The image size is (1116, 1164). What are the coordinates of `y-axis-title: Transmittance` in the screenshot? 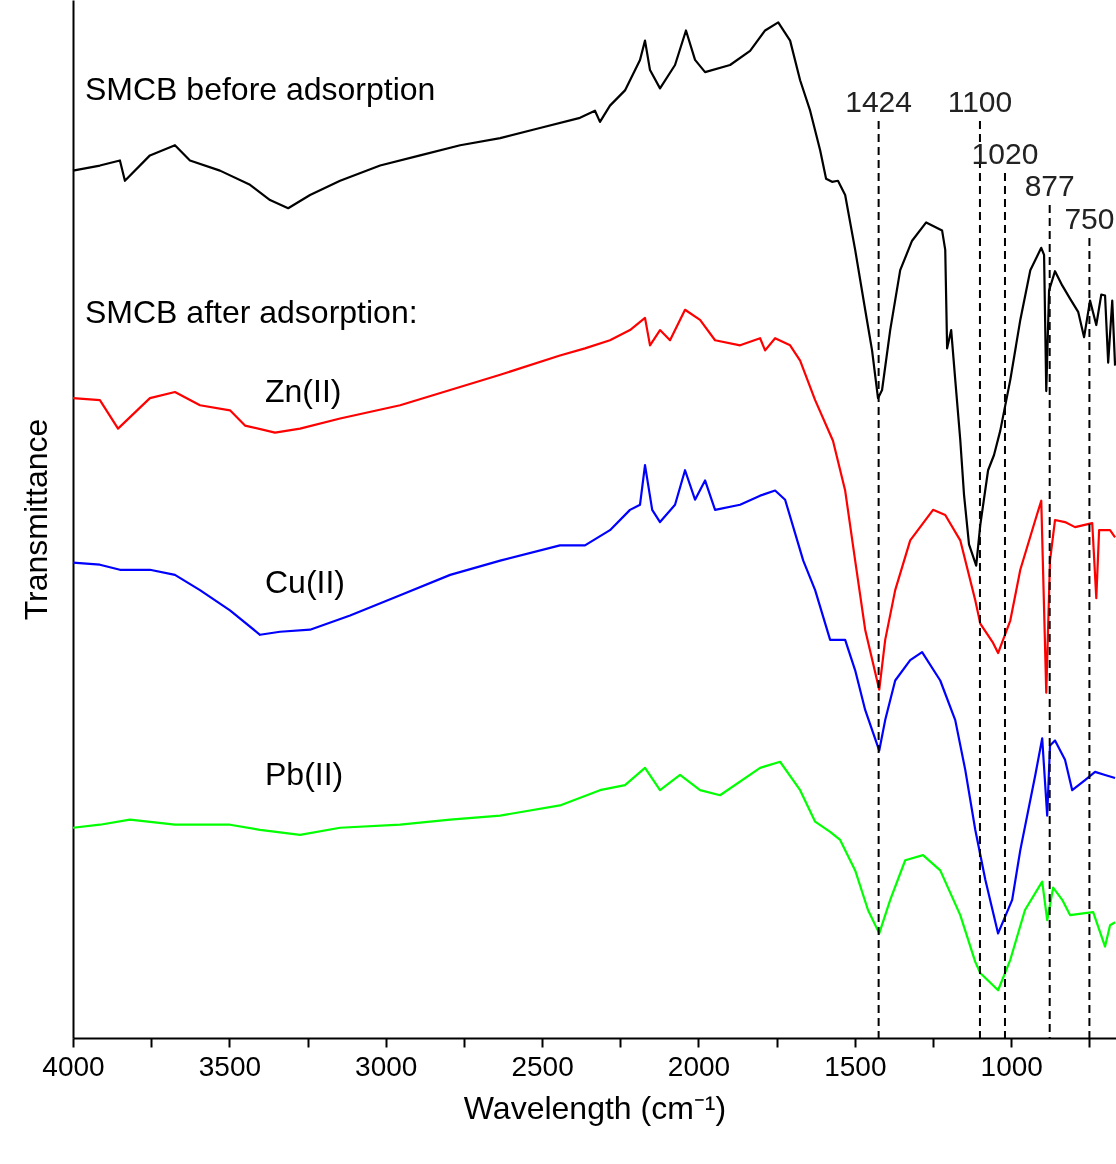 It's located at (35, 519).